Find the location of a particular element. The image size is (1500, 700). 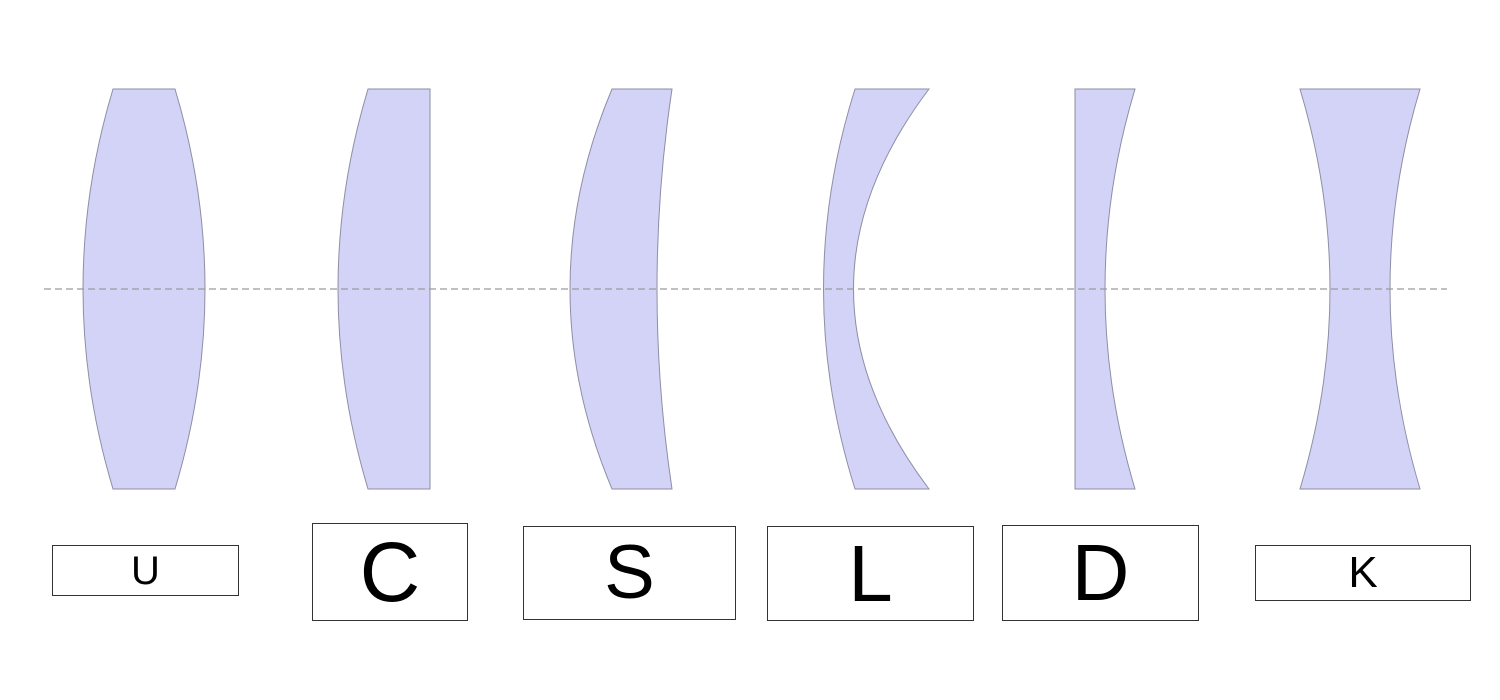

lens-label-u: U is located at coordinates (145, 570).